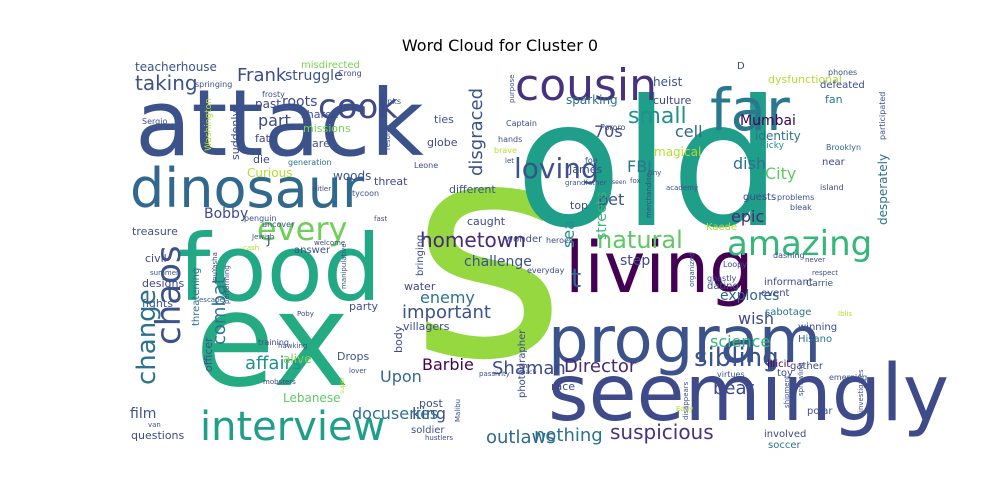 The image size is (1000, 500). What do you see at coordinates (260, 218) in the screenshot?
I see `word-penguin-126: penguin` at bounding box center [260, 218].